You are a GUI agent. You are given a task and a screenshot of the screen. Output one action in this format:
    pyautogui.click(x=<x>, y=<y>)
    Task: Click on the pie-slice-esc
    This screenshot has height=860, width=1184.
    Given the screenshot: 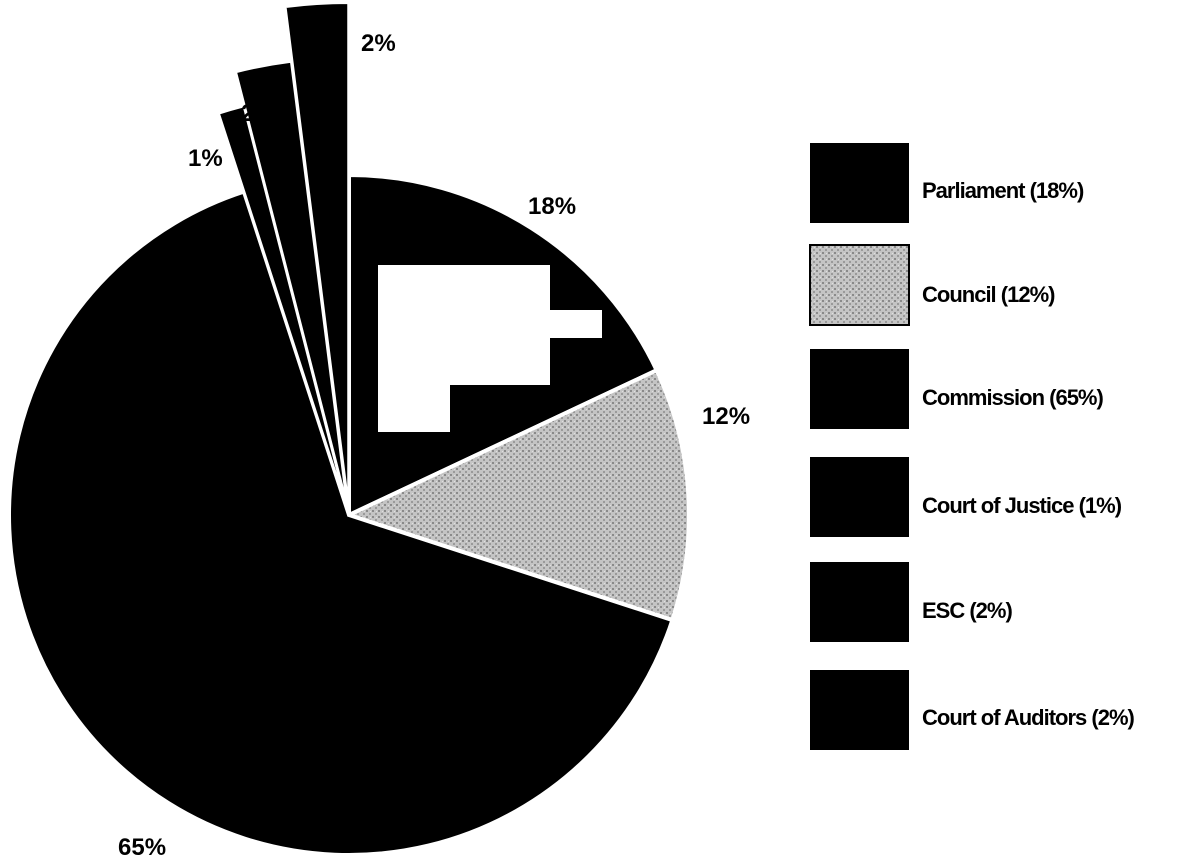 What is the action you would take?
    pyautogui.click(x=291, y=282)
    